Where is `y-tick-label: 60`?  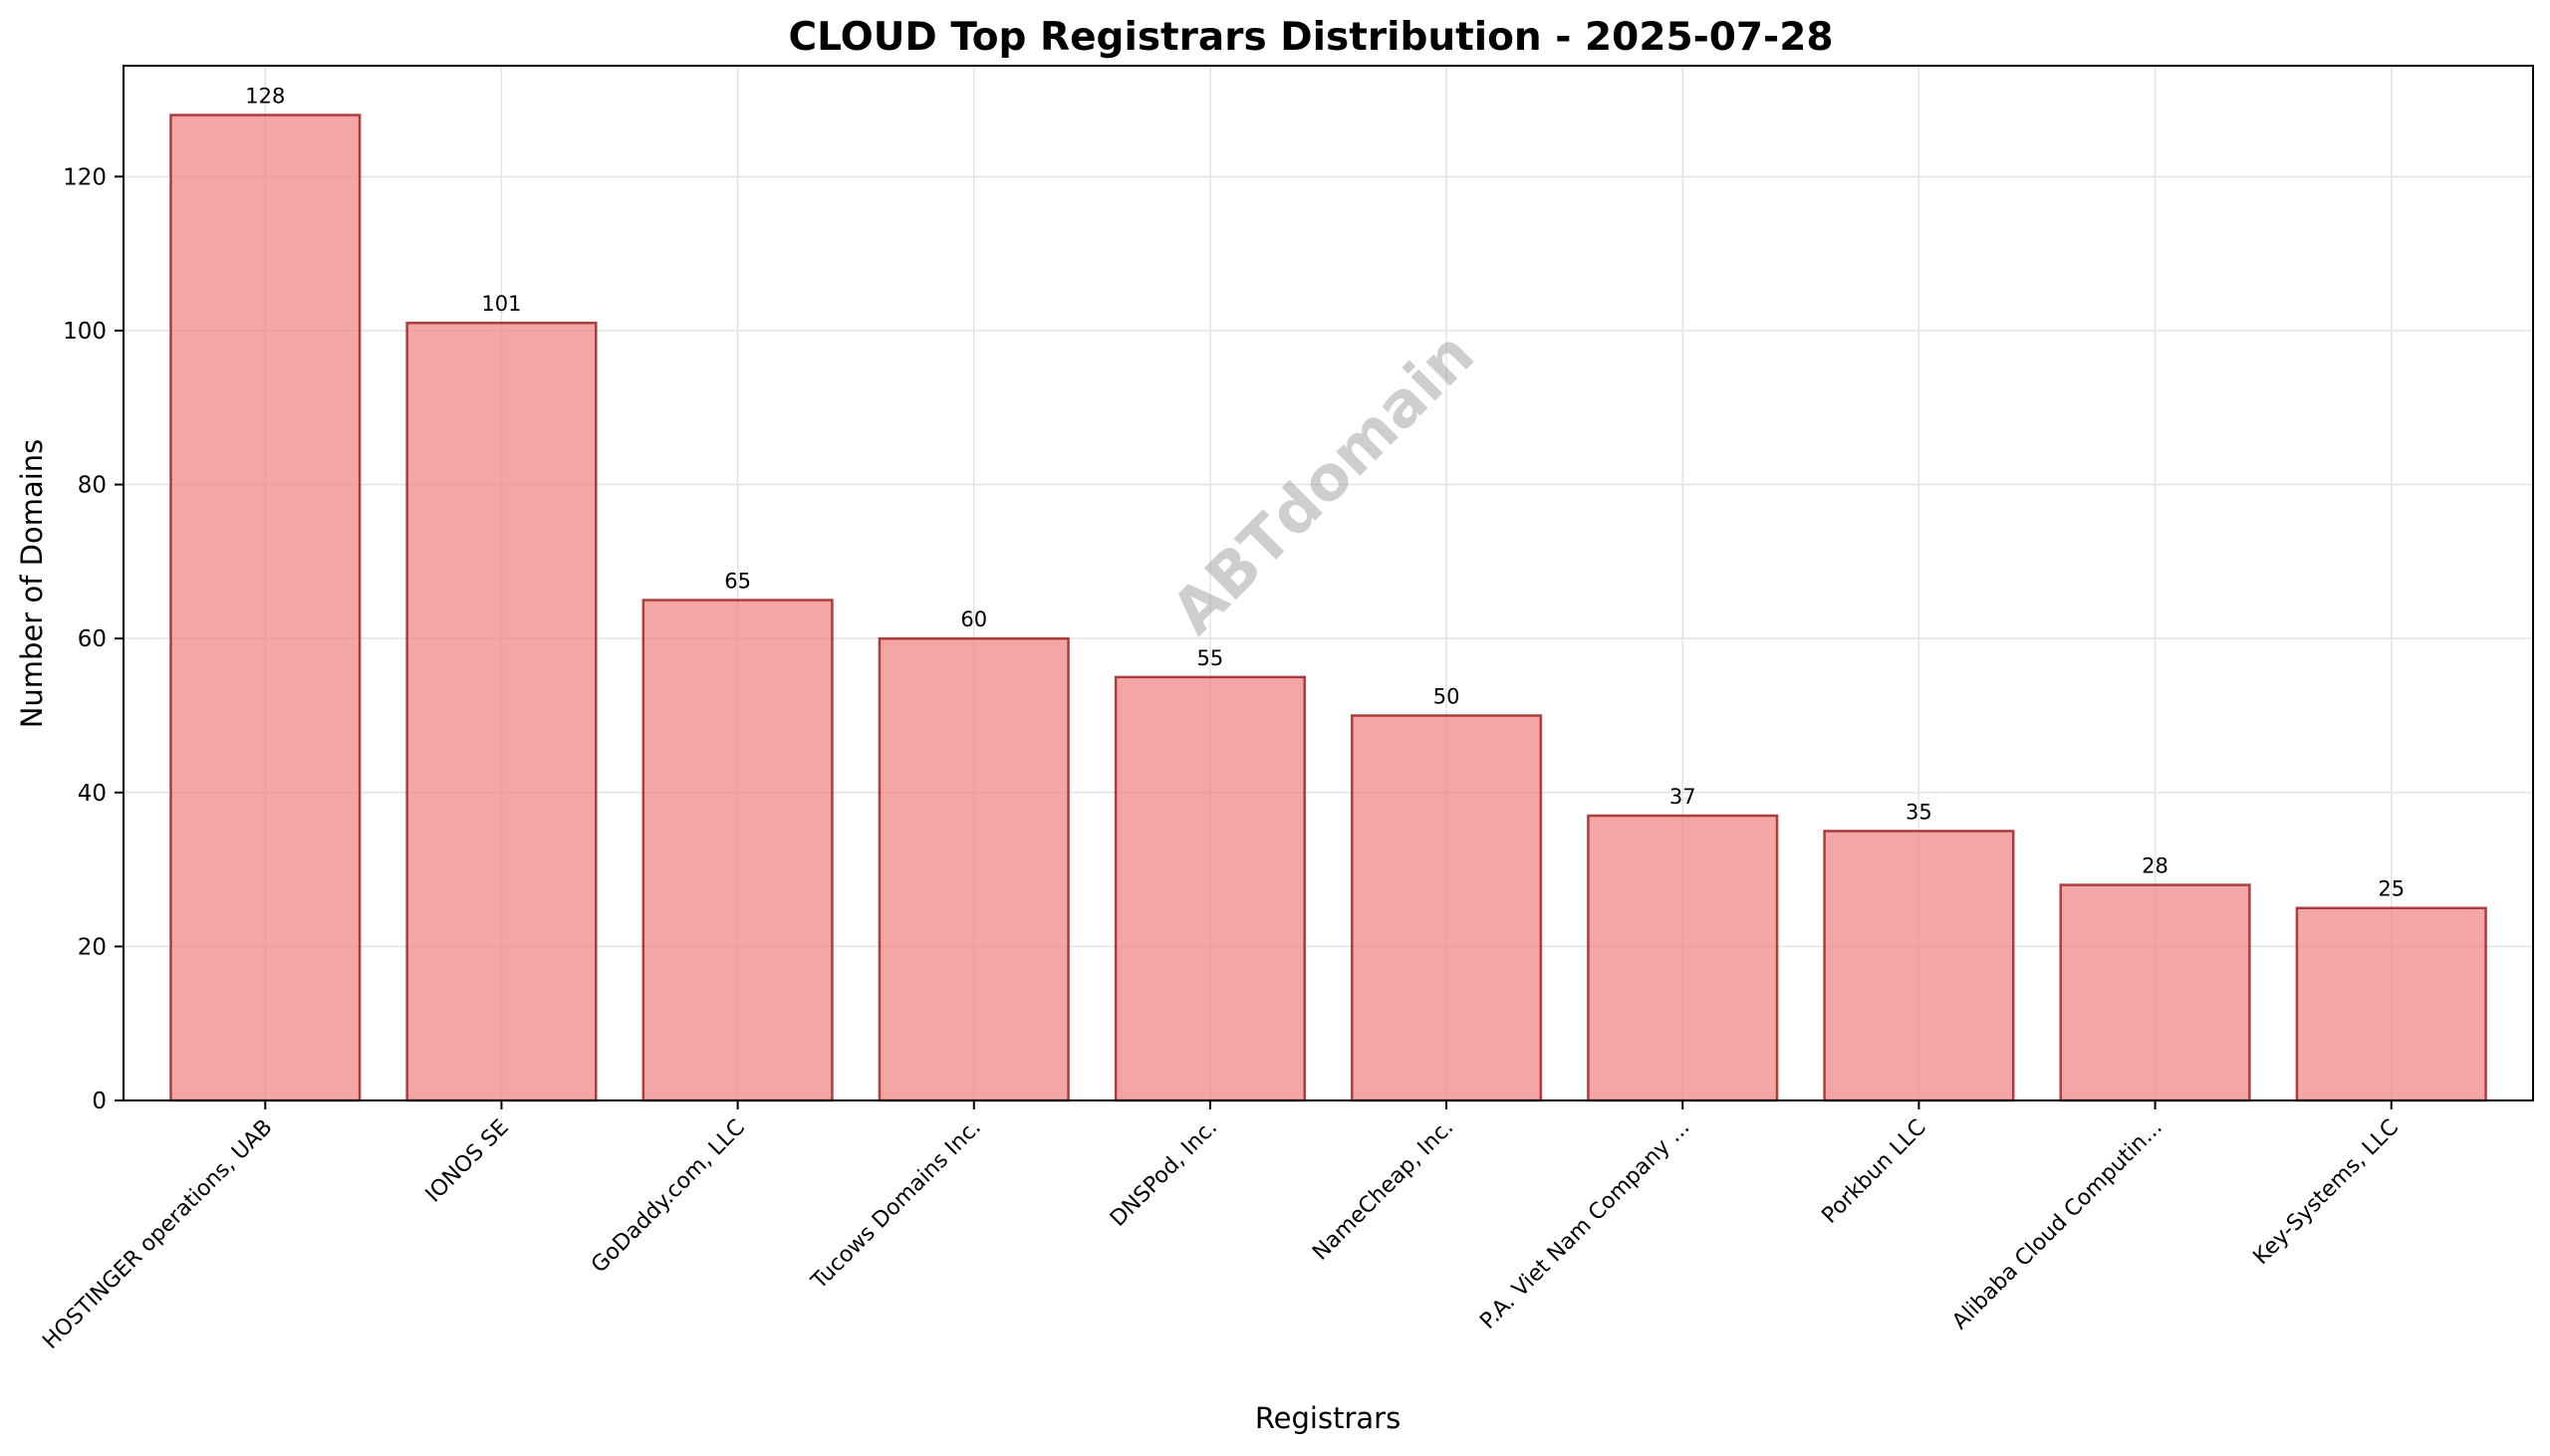 y-tick-label: 60 is located at coordinates (92, 639).